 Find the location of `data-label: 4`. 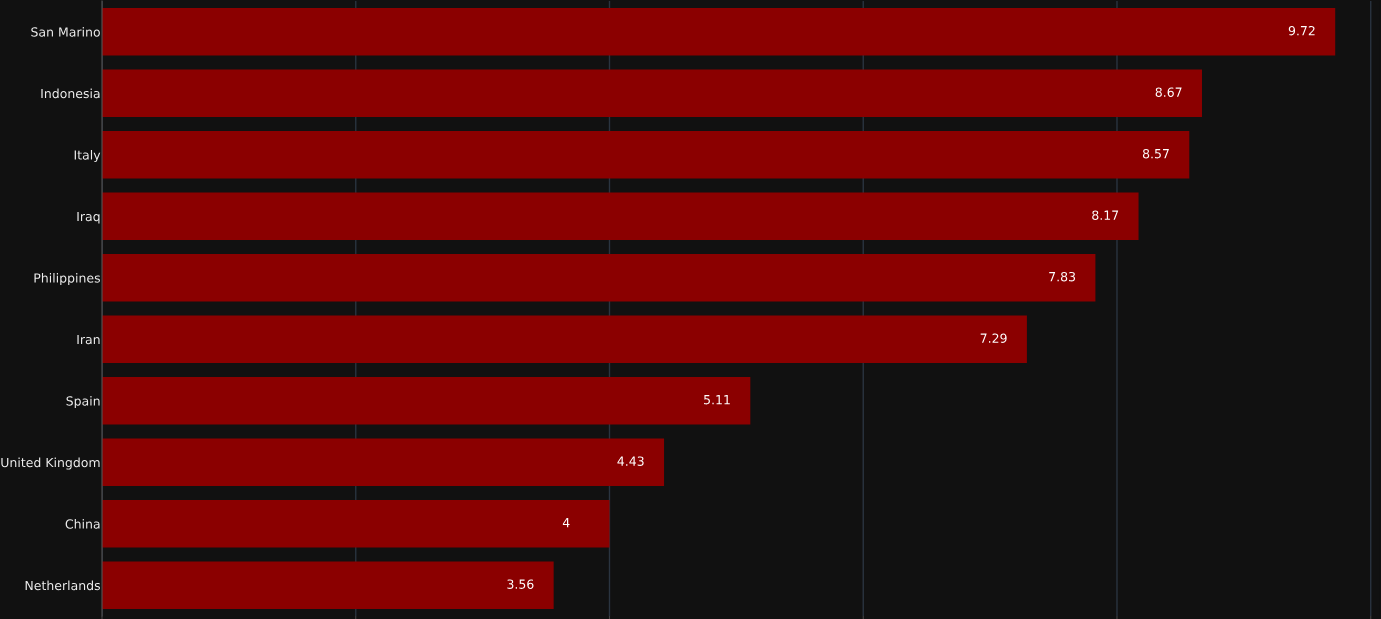

data-label: 4 is located at coordinates (566, 523).